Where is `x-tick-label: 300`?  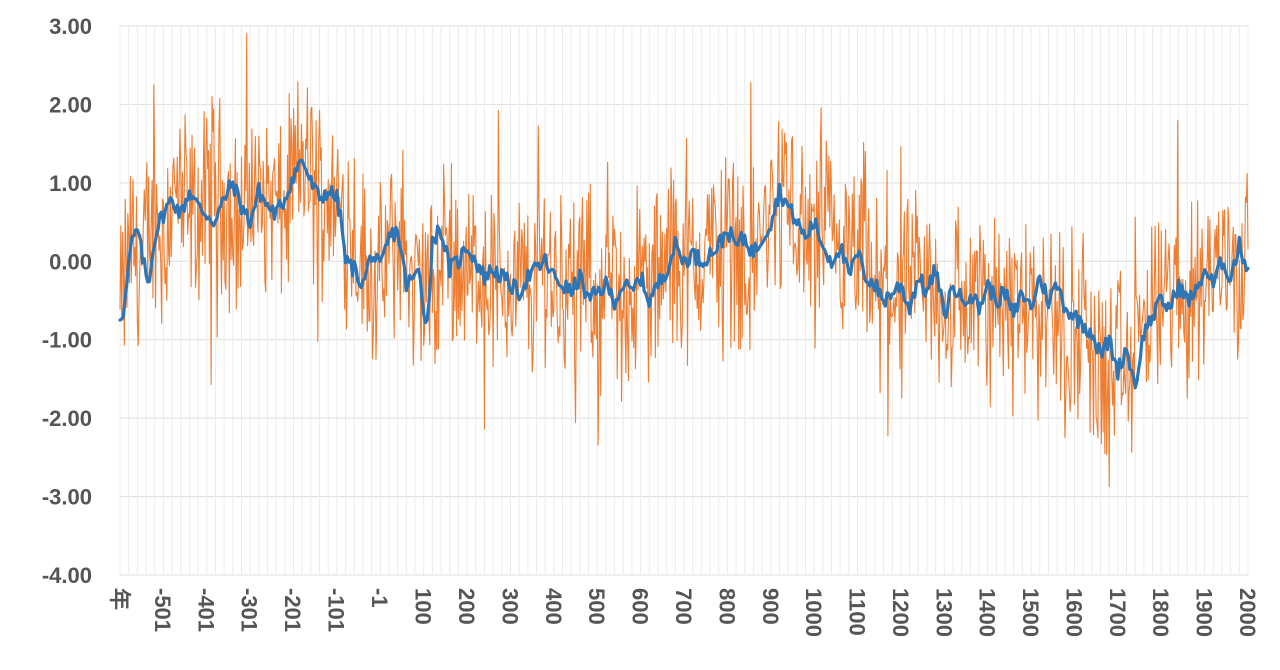
x-tick-label: 300 is located at coordinates (509, 606).